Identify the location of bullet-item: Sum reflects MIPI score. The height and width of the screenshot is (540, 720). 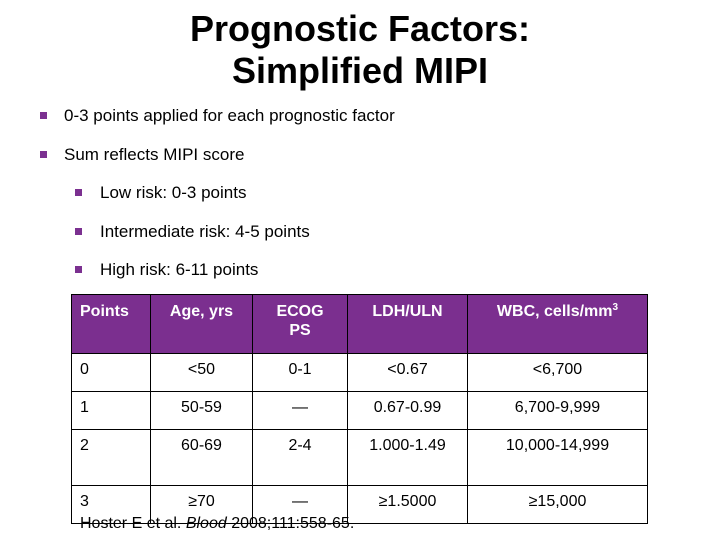
(154, 154).